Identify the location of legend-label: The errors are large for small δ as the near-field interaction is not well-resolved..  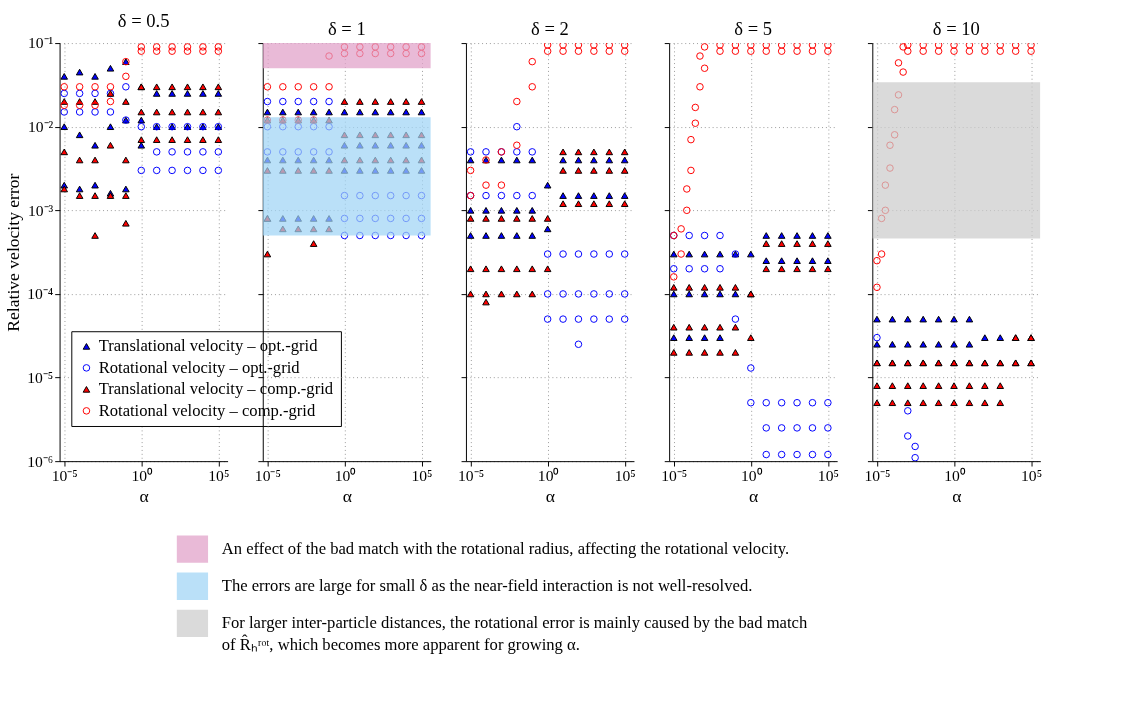
(487, 586).